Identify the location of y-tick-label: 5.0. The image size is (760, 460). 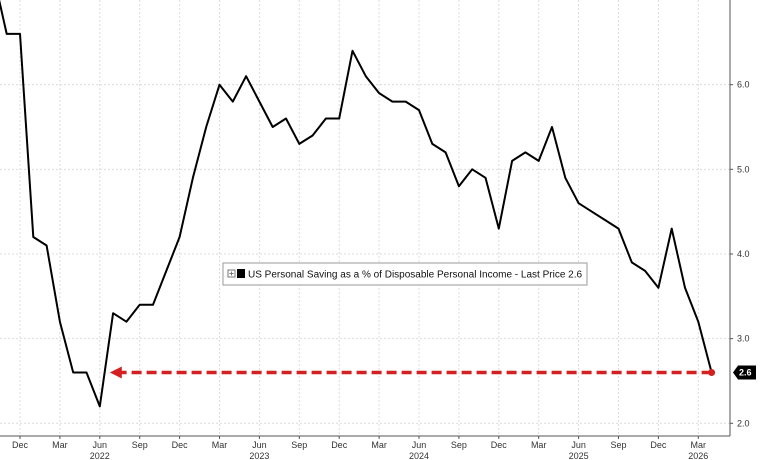
(743, 169).